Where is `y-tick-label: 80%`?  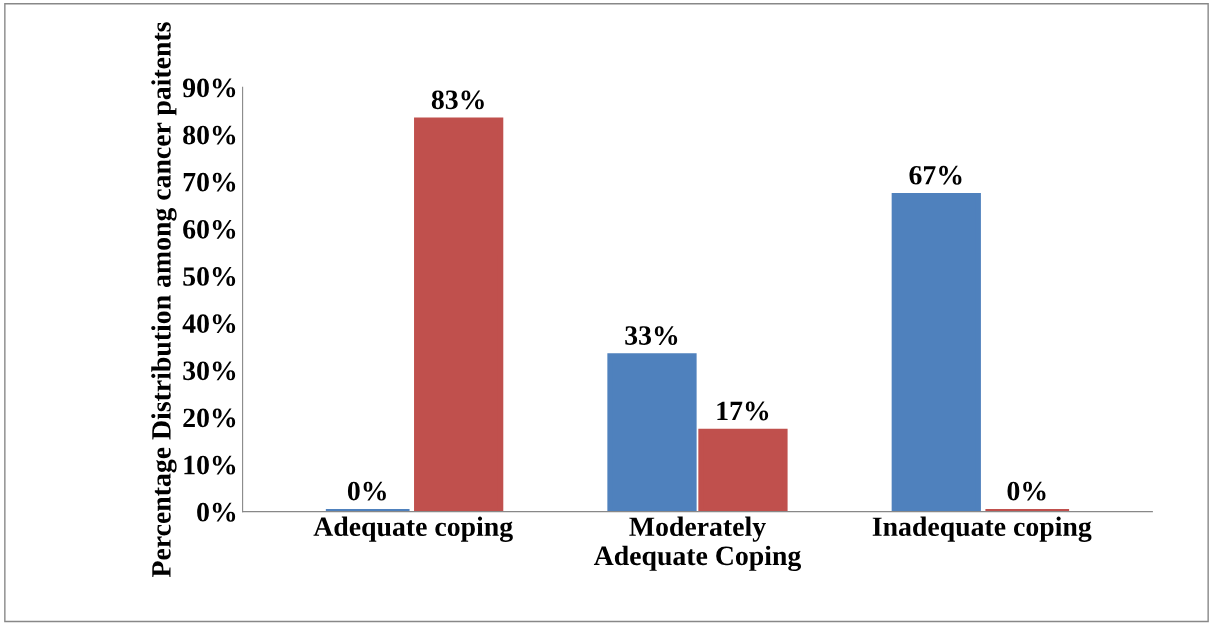
y-tick-label: 80% is located at coordinates (209, 135).